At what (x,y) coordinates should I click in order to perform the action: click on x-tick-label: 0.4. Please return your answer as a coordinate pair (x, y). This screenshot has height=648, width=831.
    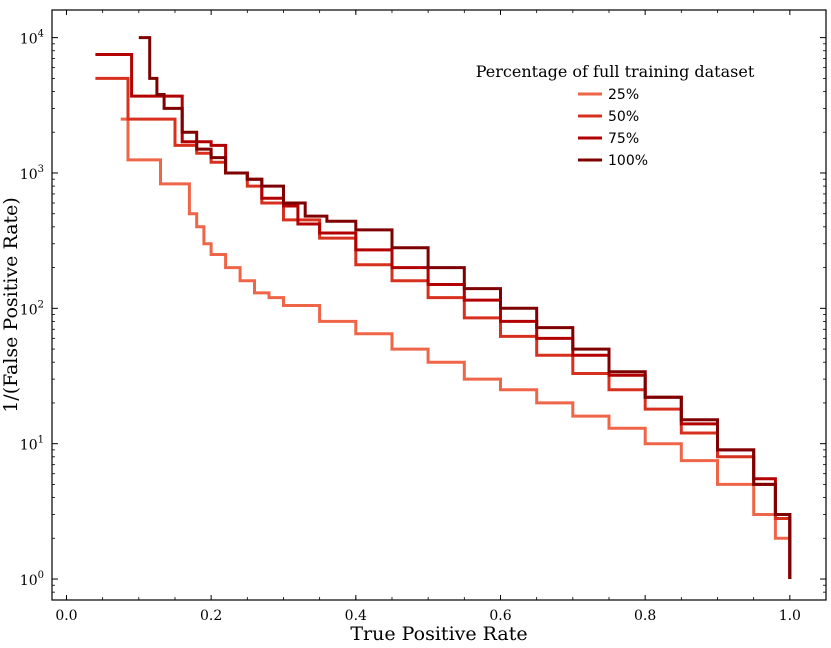
    Looking at the image, I should click on (356, 616).